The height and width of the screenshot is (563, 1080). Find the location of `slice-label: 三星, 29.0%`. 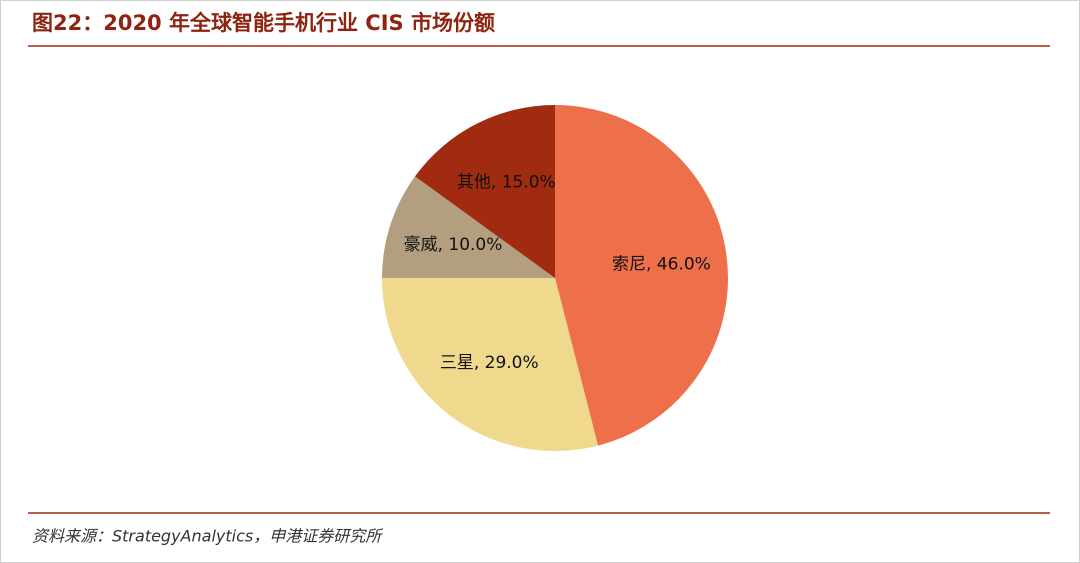

slice-label: 三星, 29.0% is located at coordinates (489, 363).